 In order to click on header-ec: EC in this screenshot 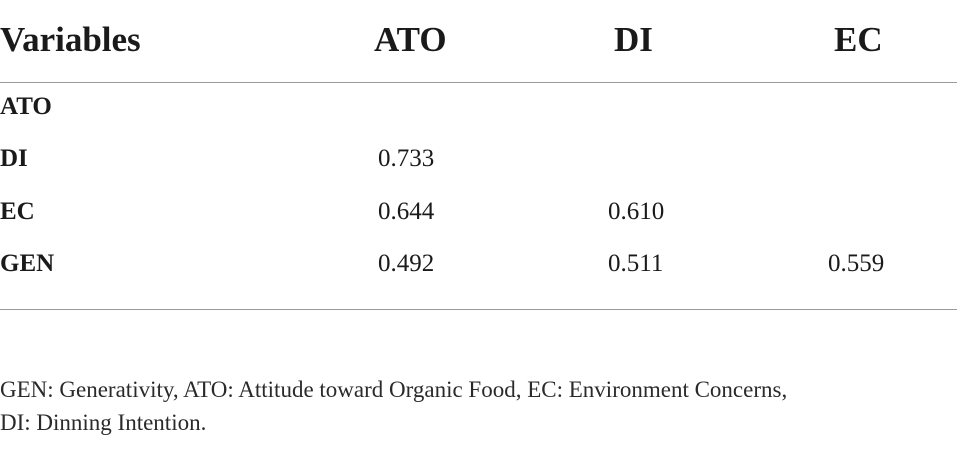, I will do `click(858, 39)`.